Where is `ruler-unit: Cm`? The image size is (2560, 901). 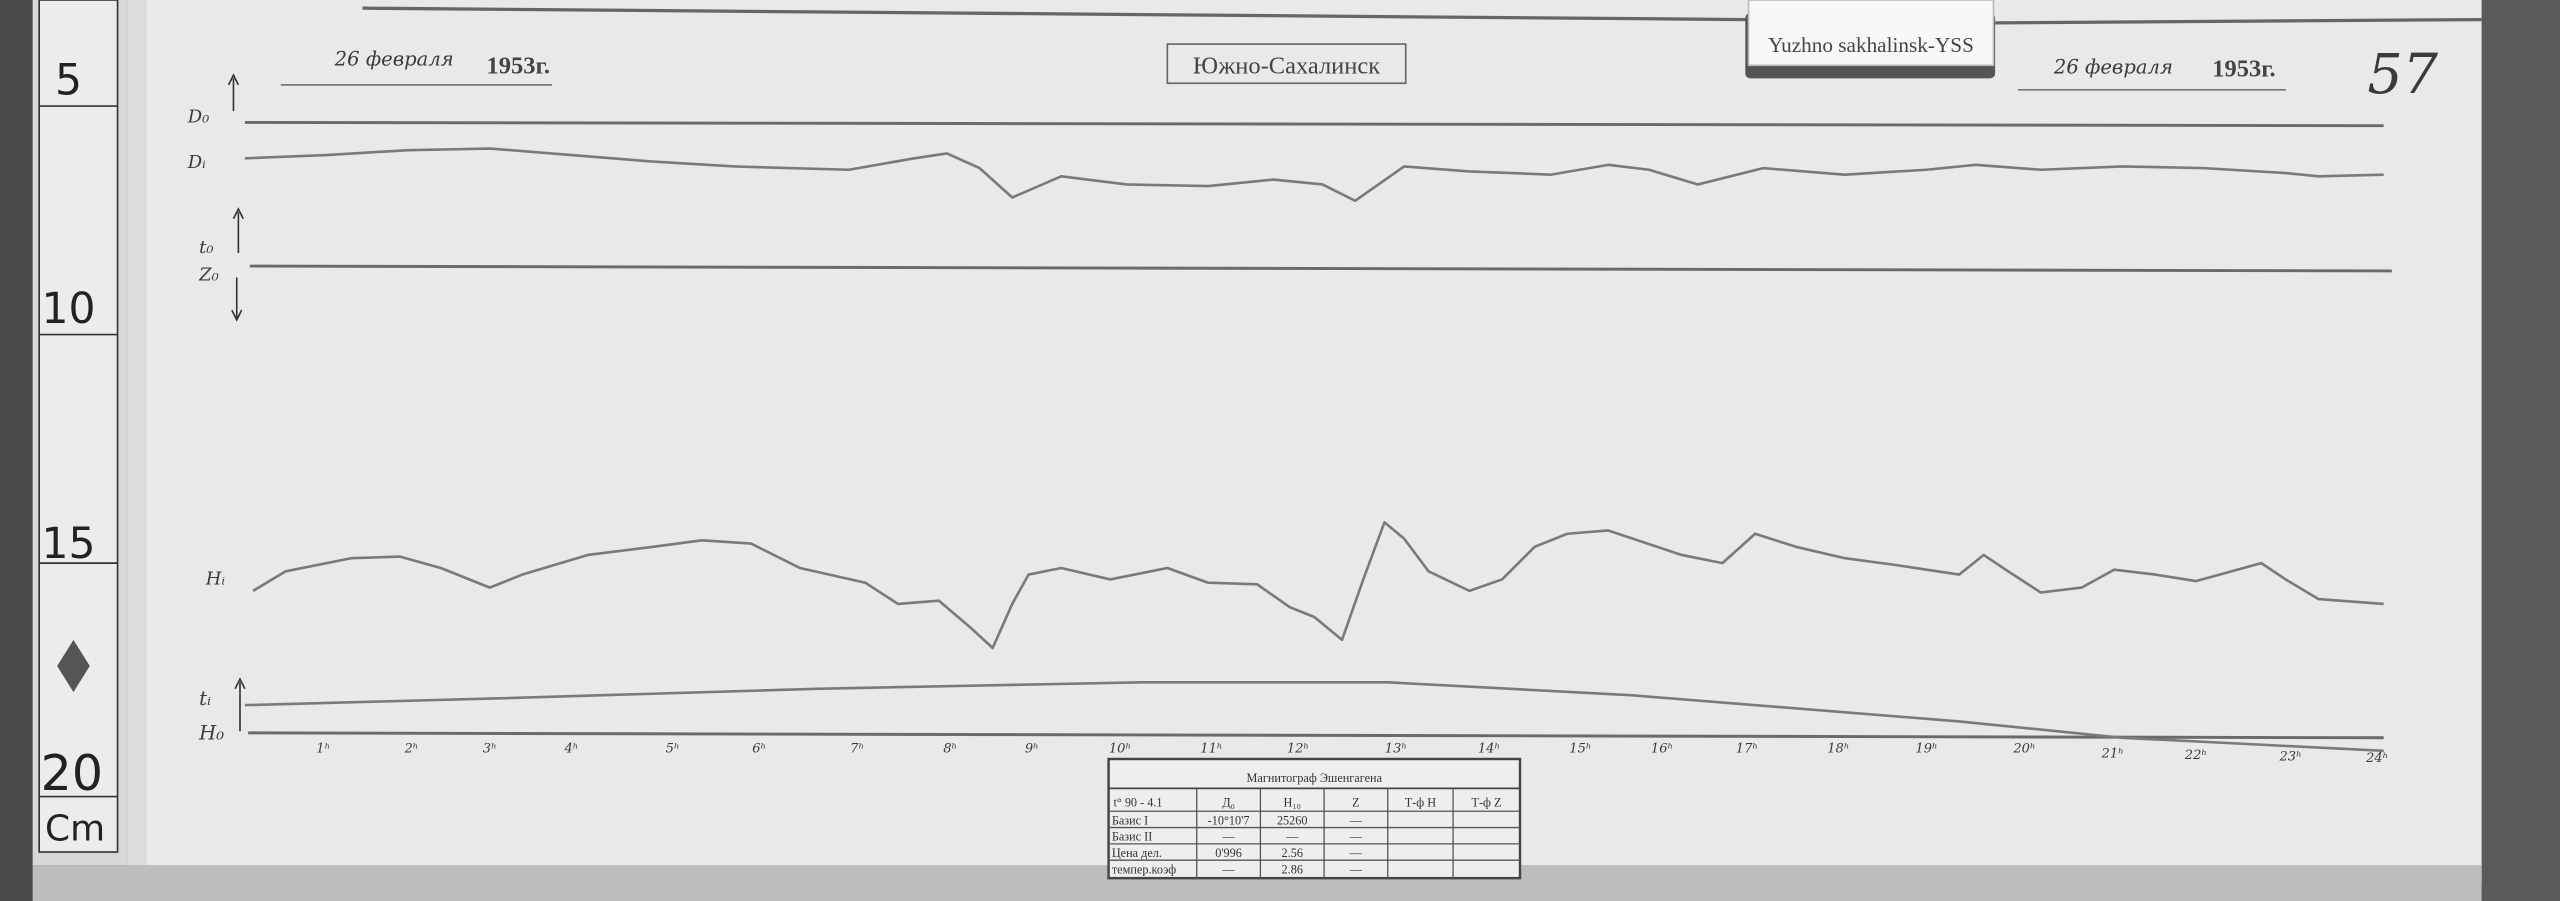
ruler-unit: Cm is located at coordinates (75, 829).